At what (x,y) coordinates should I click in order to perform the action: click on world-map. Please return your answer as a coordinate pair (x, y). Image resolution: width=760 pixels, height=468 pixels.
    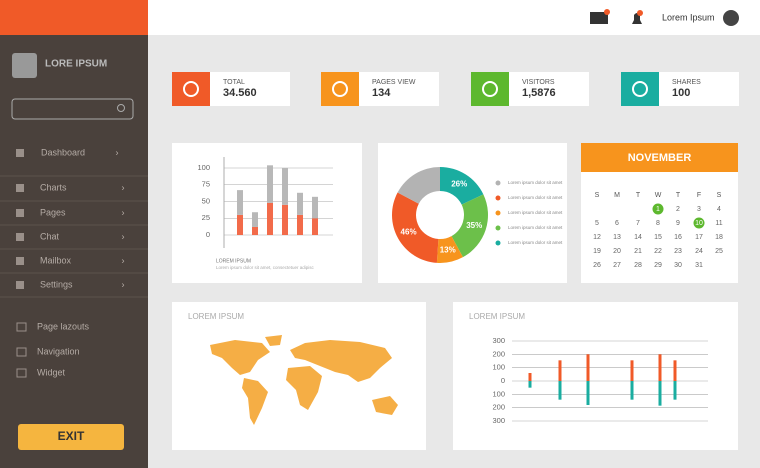
    Looking at the image, I should click on (304, 380).